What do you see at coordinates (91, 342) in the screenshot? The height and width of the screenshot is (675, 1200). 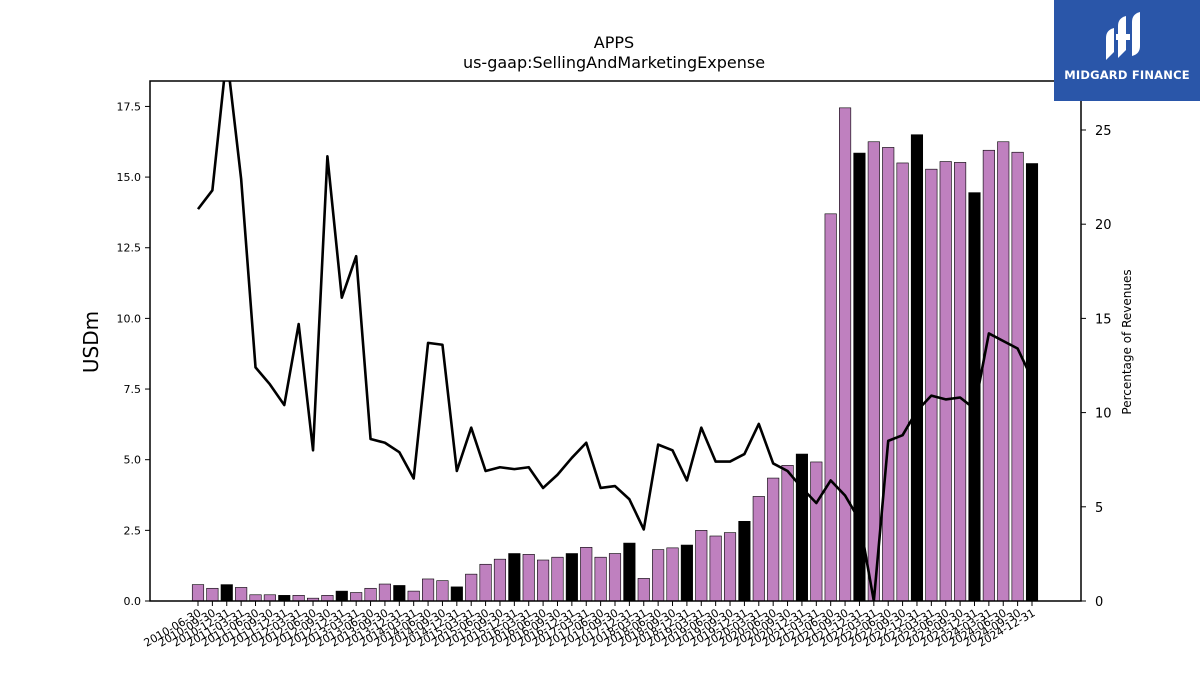 I see `y-axis-label: USDm` at bounding box center [91, 342].